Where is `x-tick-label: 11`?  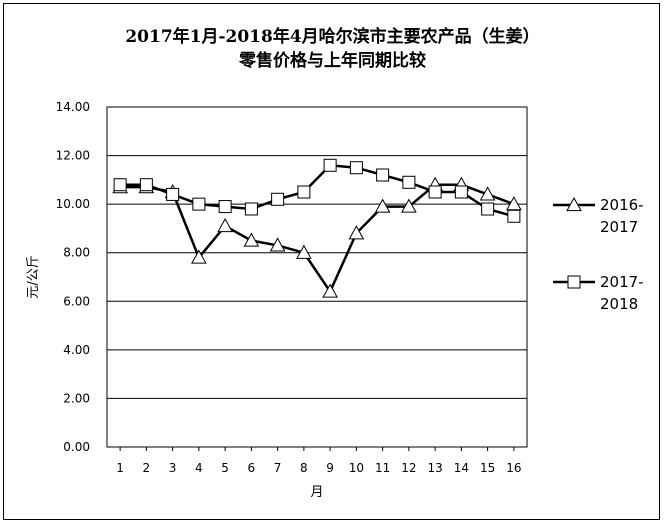 x-tick-label: 11 is located at coordinates (382, 468).